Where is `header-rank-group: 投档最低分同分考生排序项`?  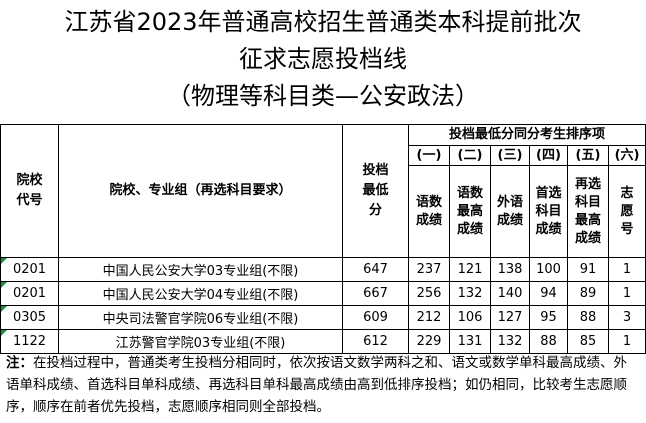 header-rank-group: 投档最低分同分考生排序项 is located at coordinates (526, 135).